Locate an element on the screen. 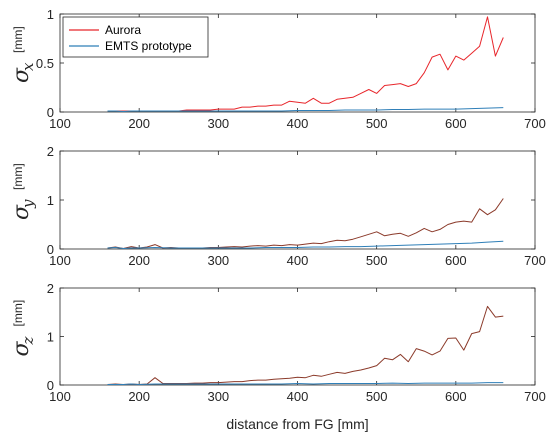 The height and width of the screenshot is (436, 550). y-axis-label: σy [mm] is located at coordinates (23, 191).